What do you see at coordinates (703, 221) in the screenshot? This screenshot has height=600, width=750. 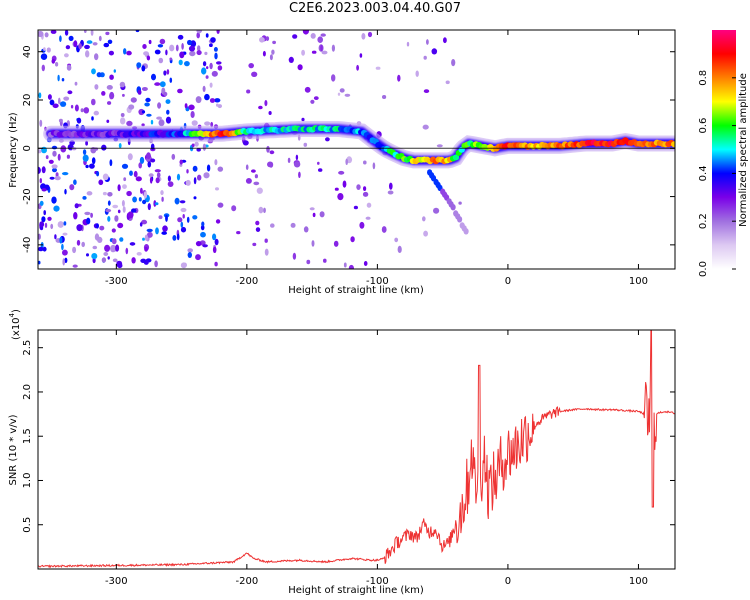 I see `colorbar-tick-label: 0.2` at bounding box center [703, 221].